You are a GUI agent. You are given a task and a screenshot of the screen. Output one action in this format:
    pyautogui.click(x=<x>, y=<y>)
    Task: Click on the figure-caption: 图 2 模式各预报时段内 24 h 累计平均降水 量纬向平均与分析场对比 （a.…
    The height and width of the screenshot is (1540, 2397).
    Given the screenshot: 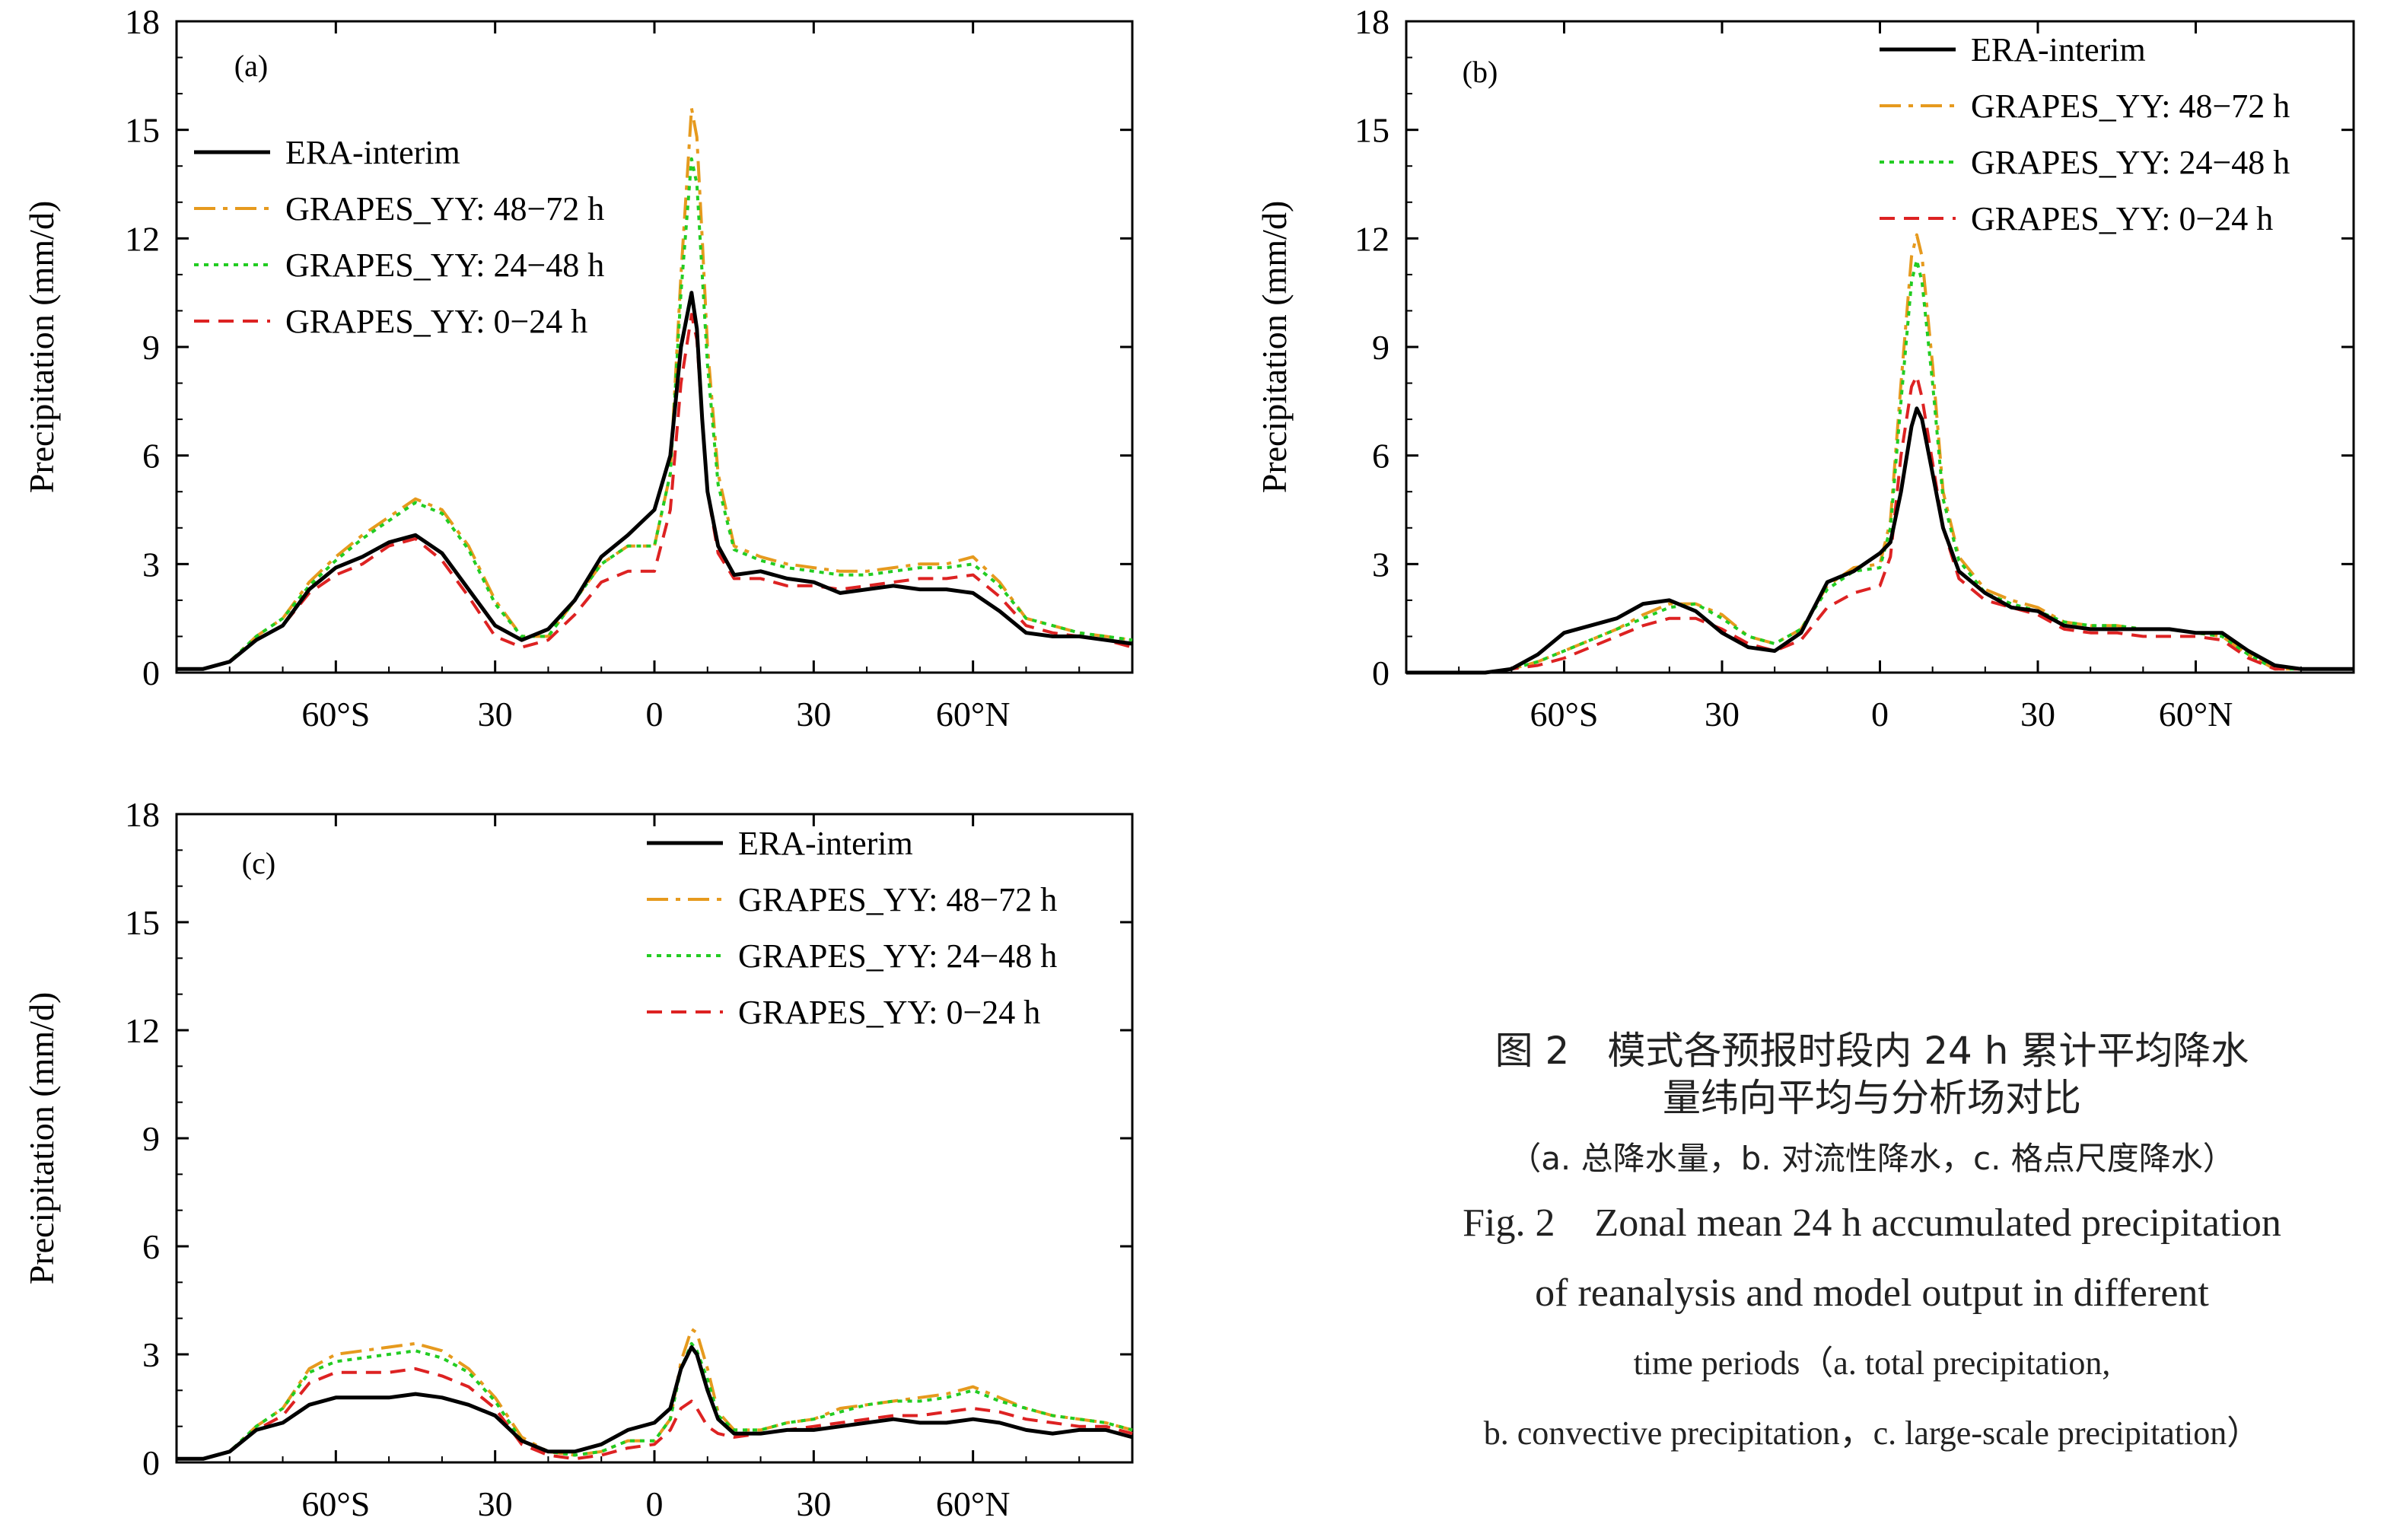 What is the action you would take?
    pyautogui.click(x=1872, y=1246)
    